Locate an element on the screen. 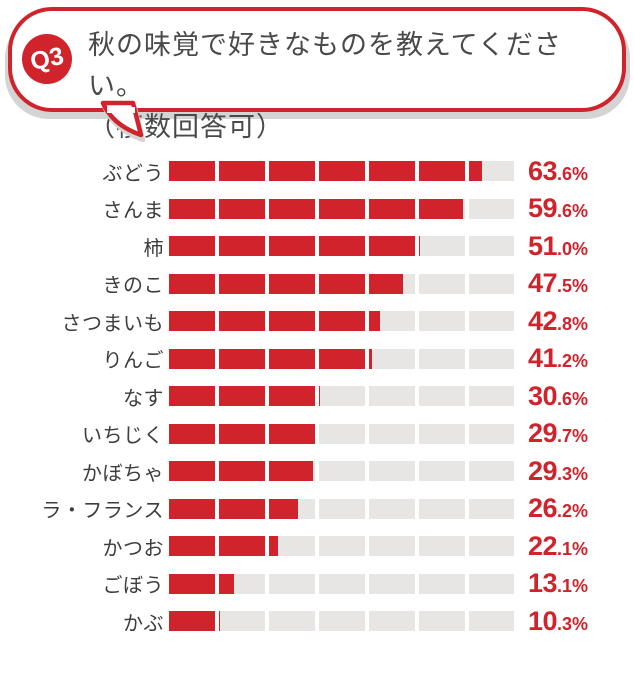  value-decimal: .5% is located at coordinates (573, 286).